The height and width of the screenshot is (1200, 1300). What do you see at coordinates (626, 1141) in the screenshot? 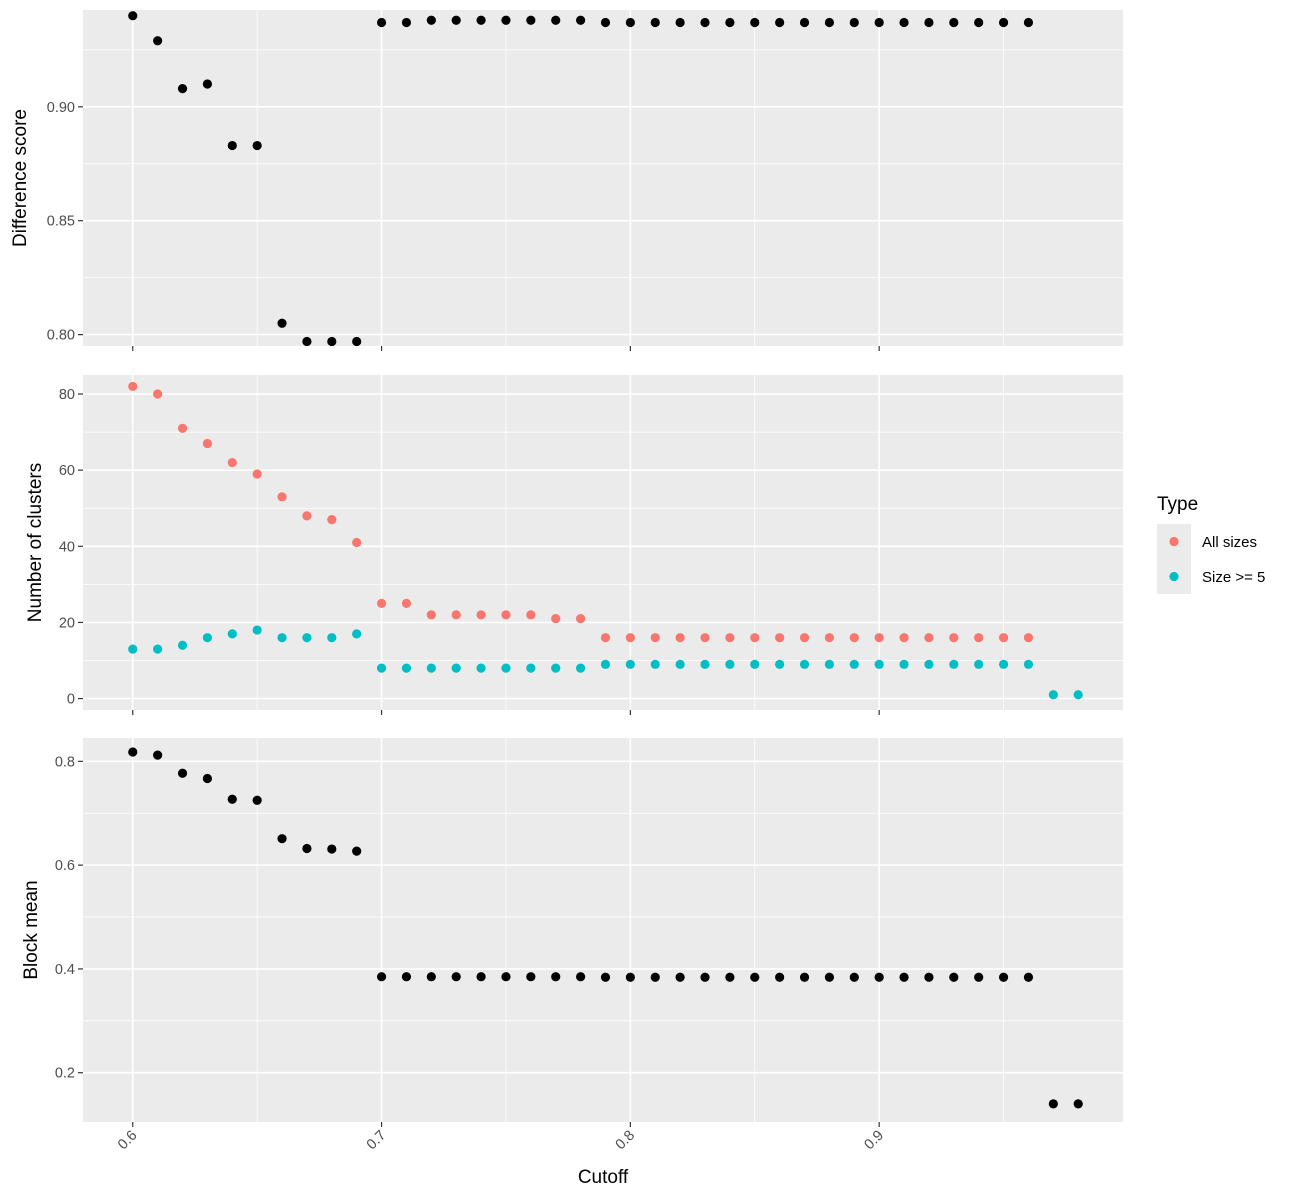
I see `x-tick-label: 0.8` at bounding box center [626, 1141].